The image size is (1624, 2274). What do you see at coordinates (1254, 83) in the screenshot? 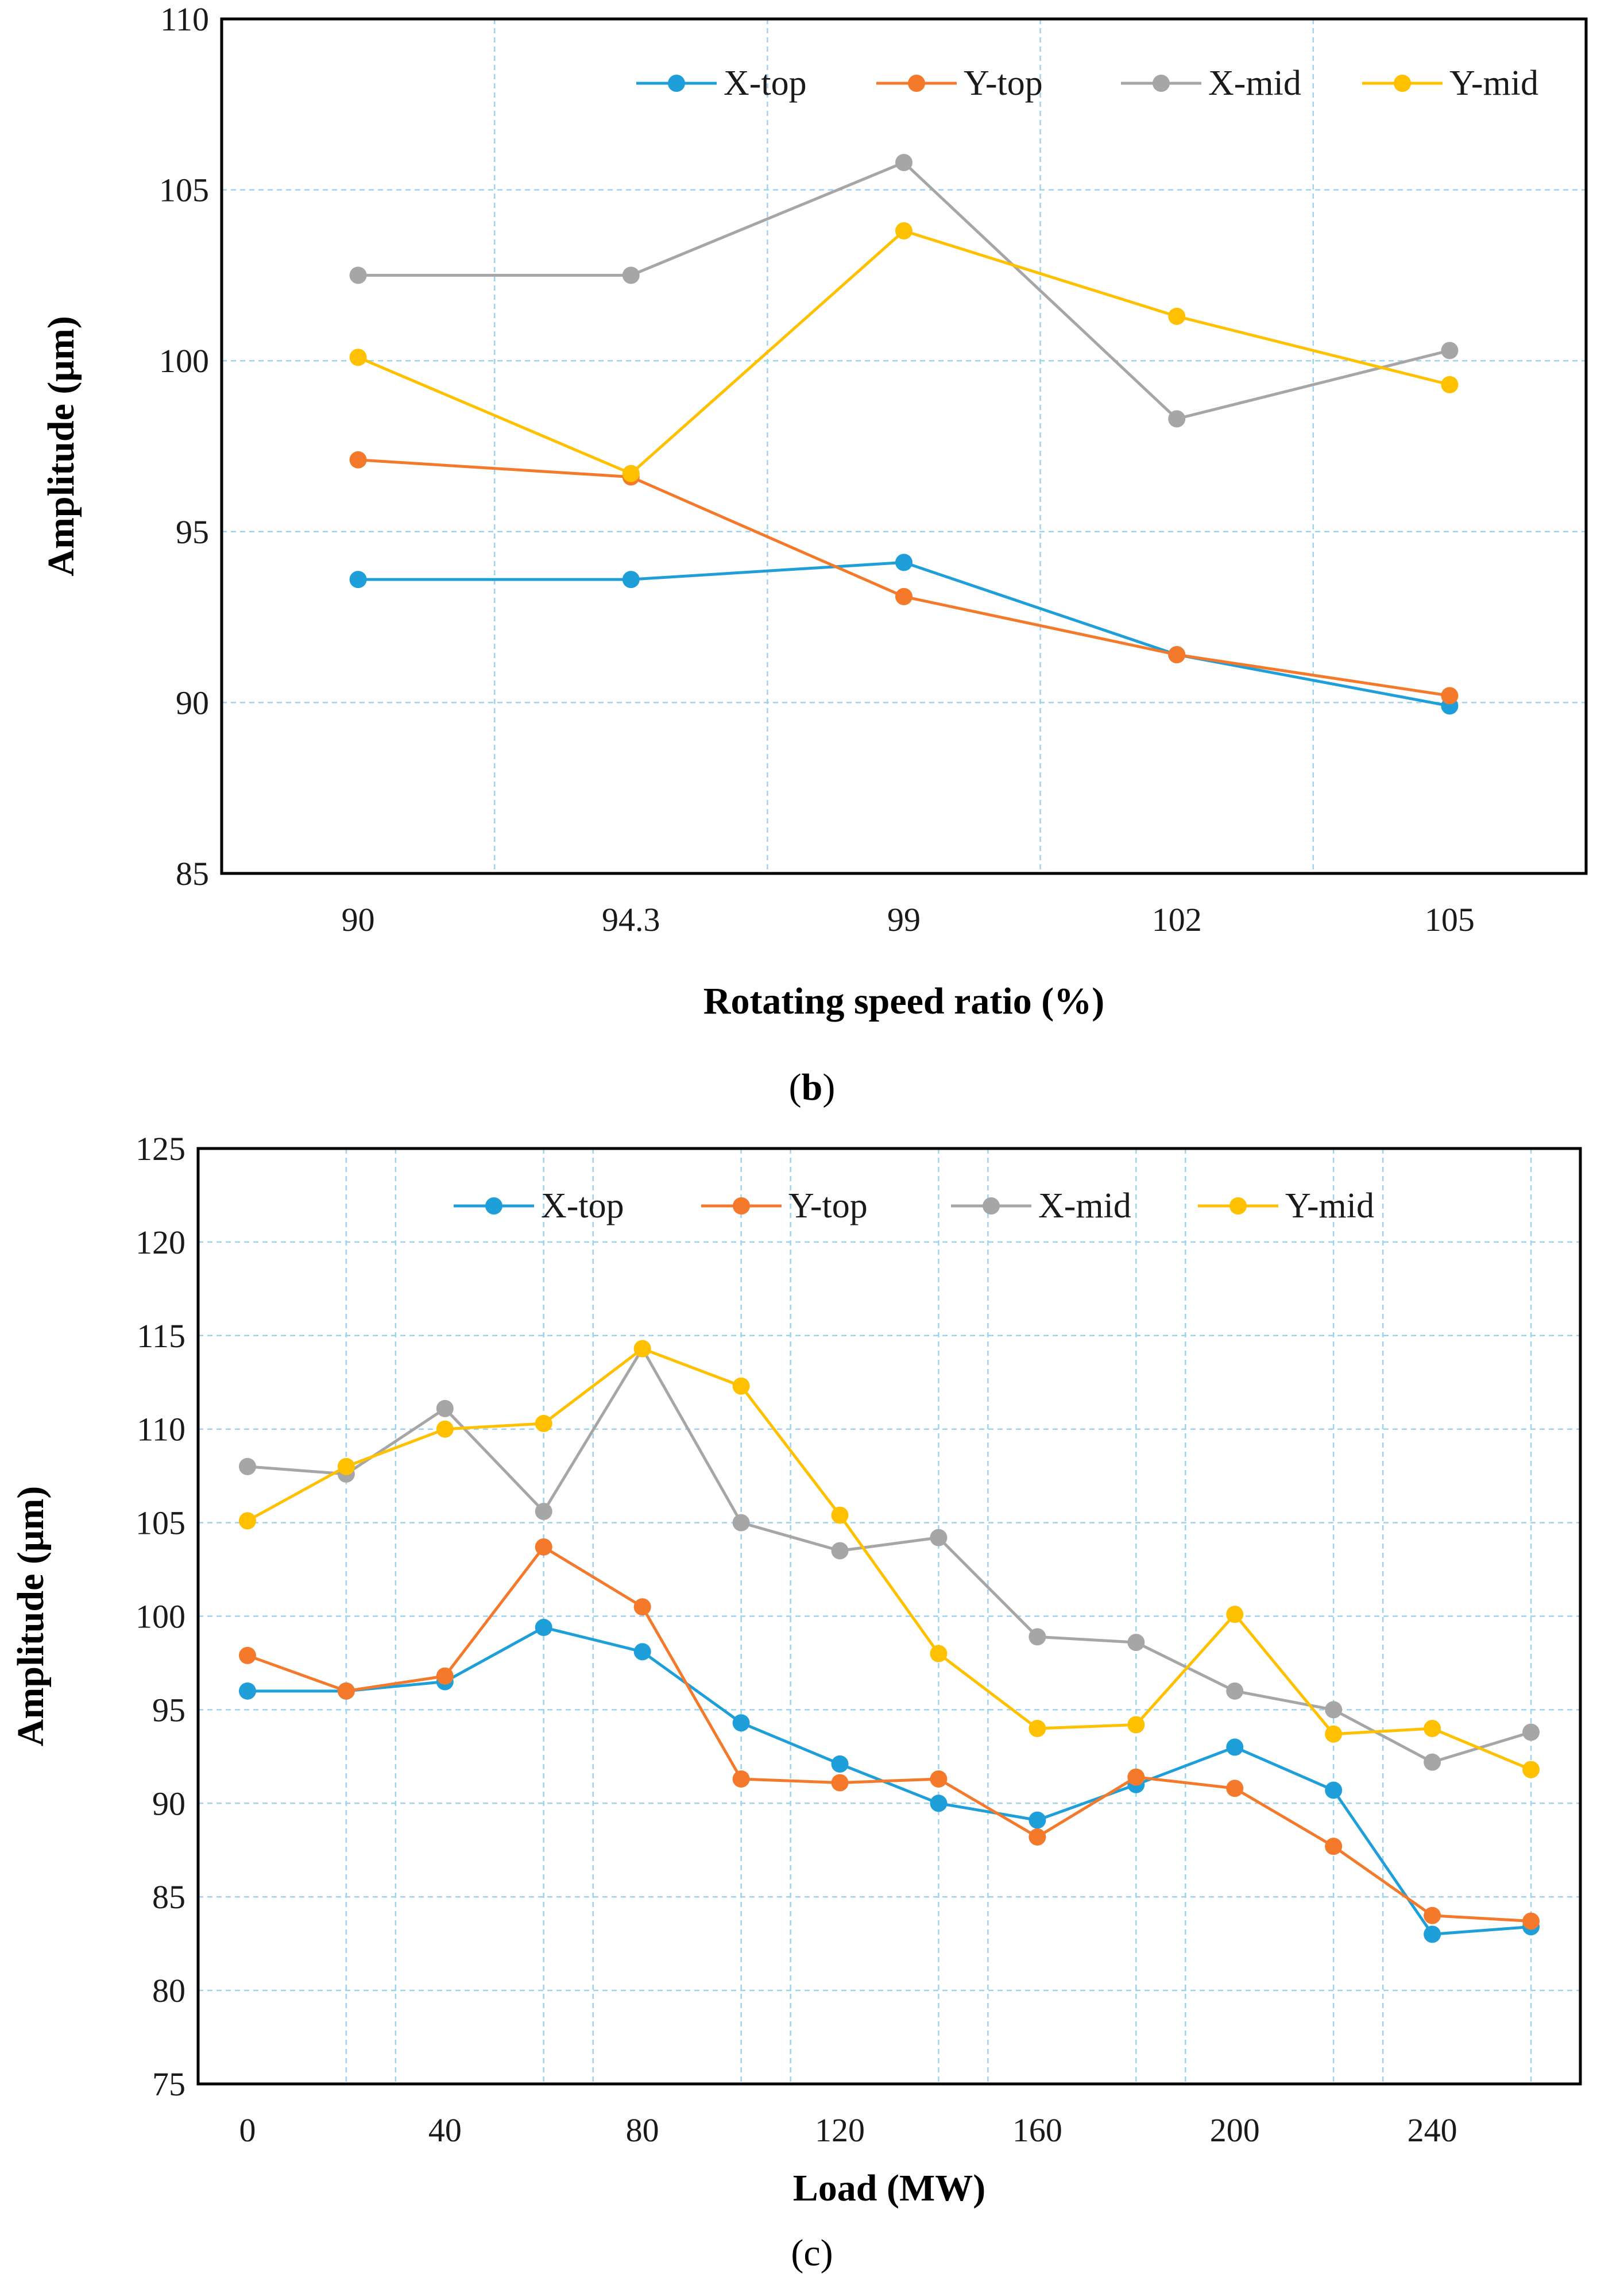
I see `legend-label: X-mid` at bounding box center [1254, 83].